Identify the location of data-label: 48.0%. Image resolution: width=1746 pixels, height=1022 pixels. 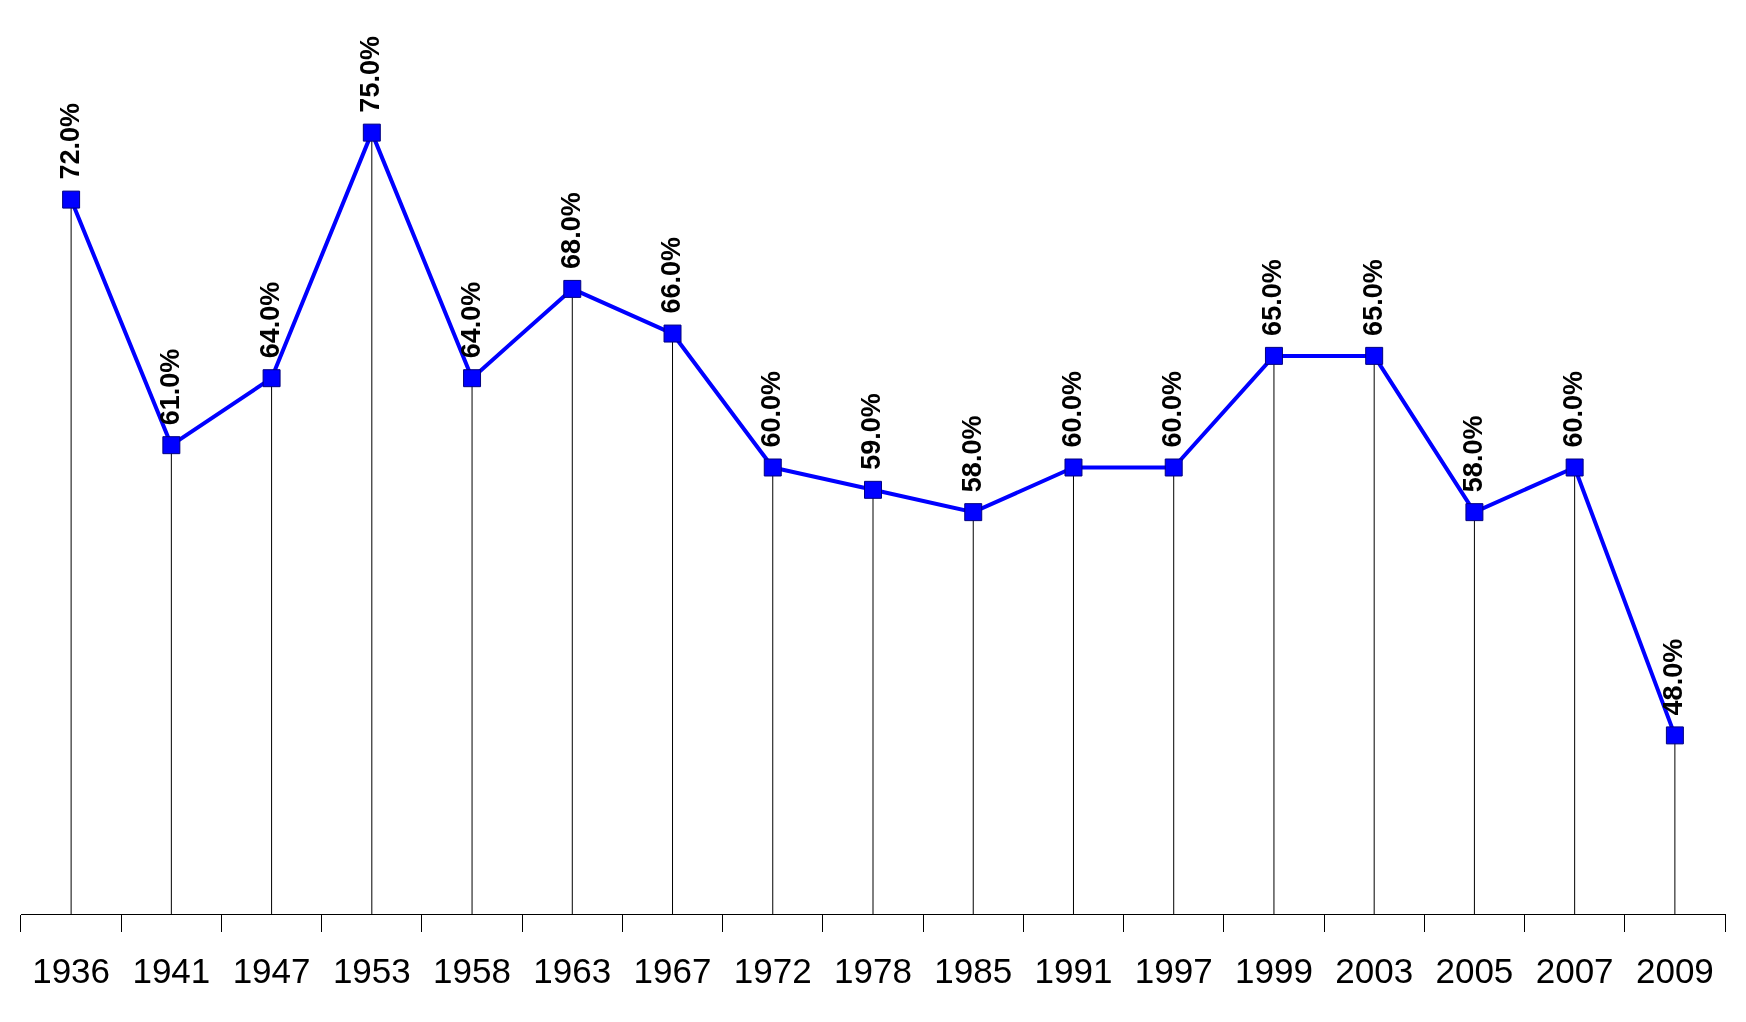
(1673, 677).